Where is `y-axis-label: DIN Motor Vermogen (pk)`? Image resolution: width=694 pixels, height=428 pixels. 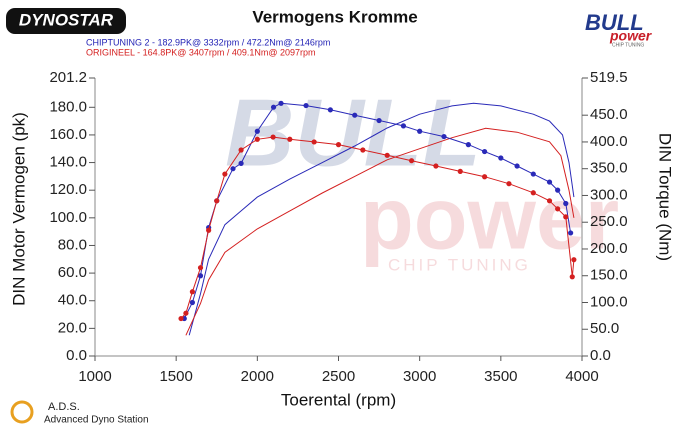
y-axis-label: DIN Motor Vermogen (pk) is located at coordinates (18, 209).